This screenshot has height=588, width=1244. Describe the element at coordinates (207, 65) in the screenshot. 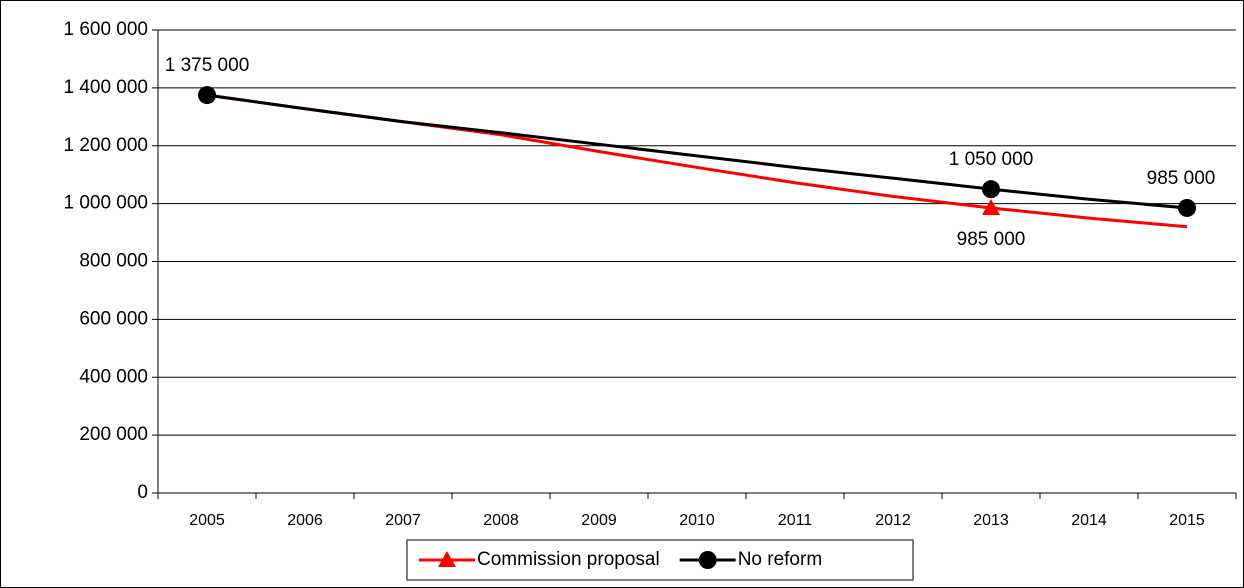

I see `data-label: 1 375 000` at that location.